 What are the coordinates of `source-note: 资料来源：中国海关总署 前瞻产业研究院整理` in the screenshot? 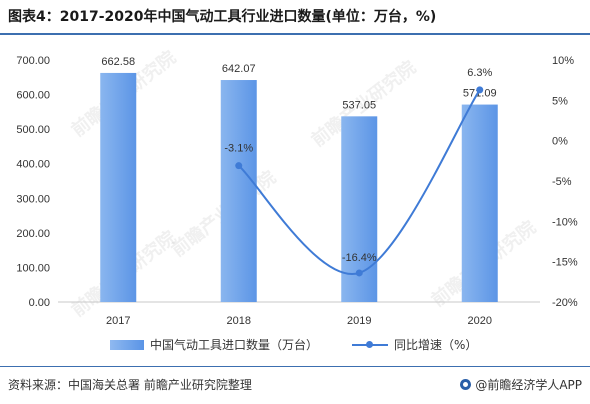 It's located at (130, 385).